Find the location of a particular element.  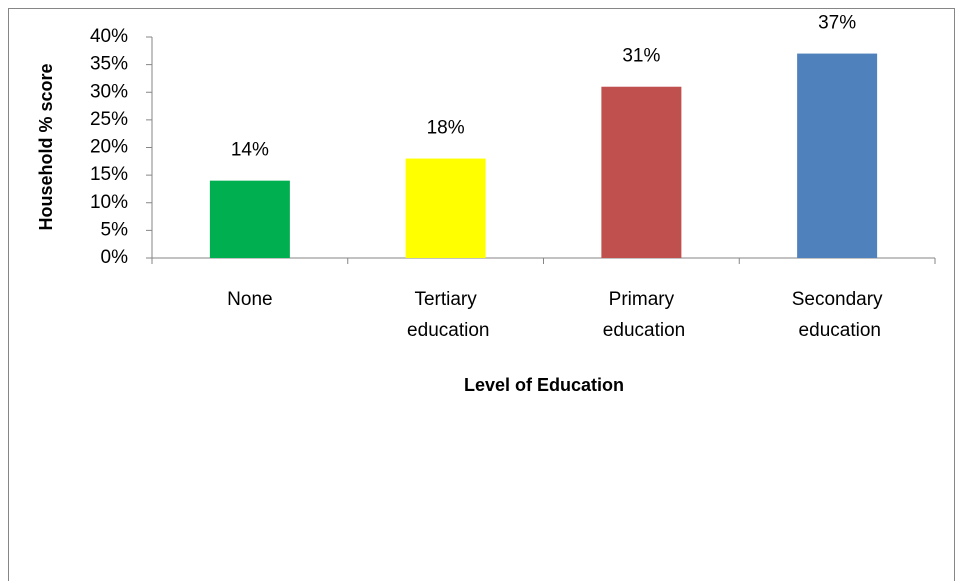

y-tick-label: 0% is located at coordinates (115, 257).